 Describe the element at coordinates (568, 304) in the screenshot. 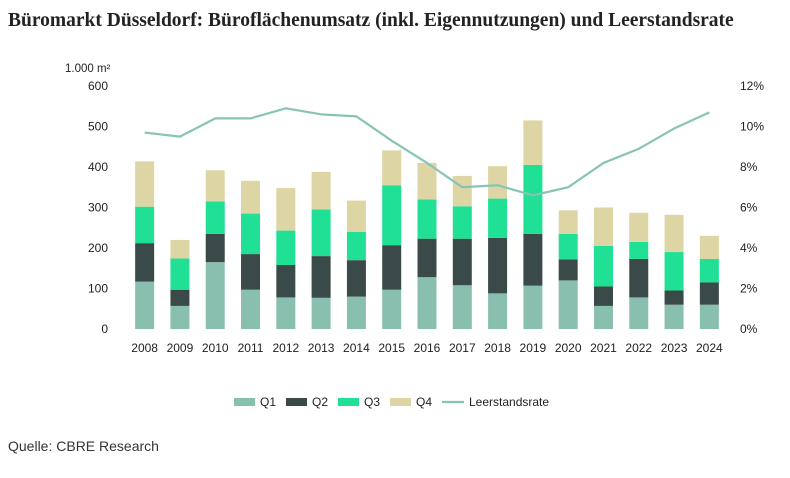

I see `bar-q1-2020` at that location.